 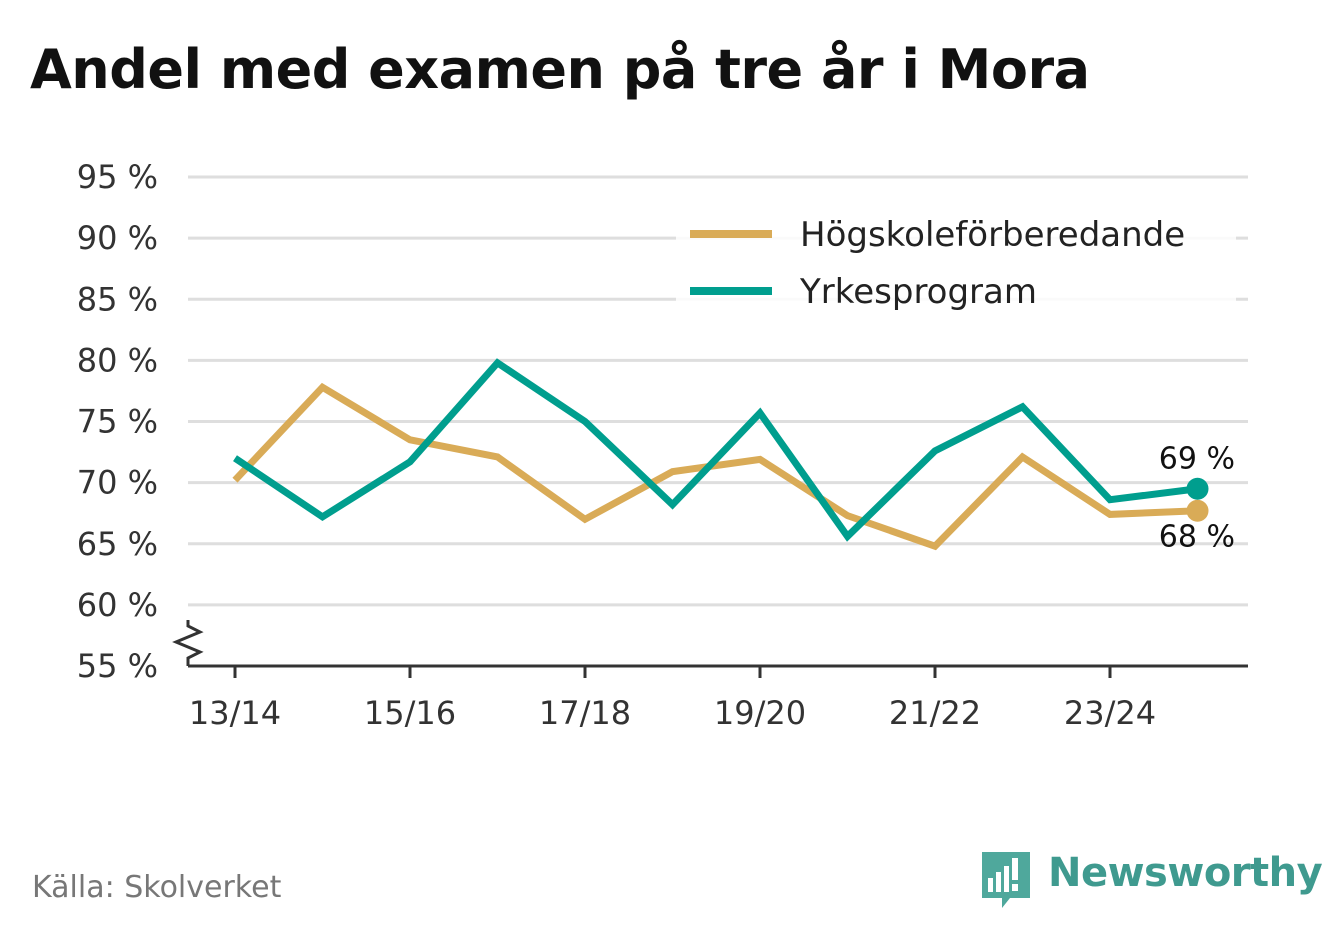 What do you see at coordinates (235, 713) in the screenshot?
I see `x-tick-label: 13/14` at bounding box center [235, 713].